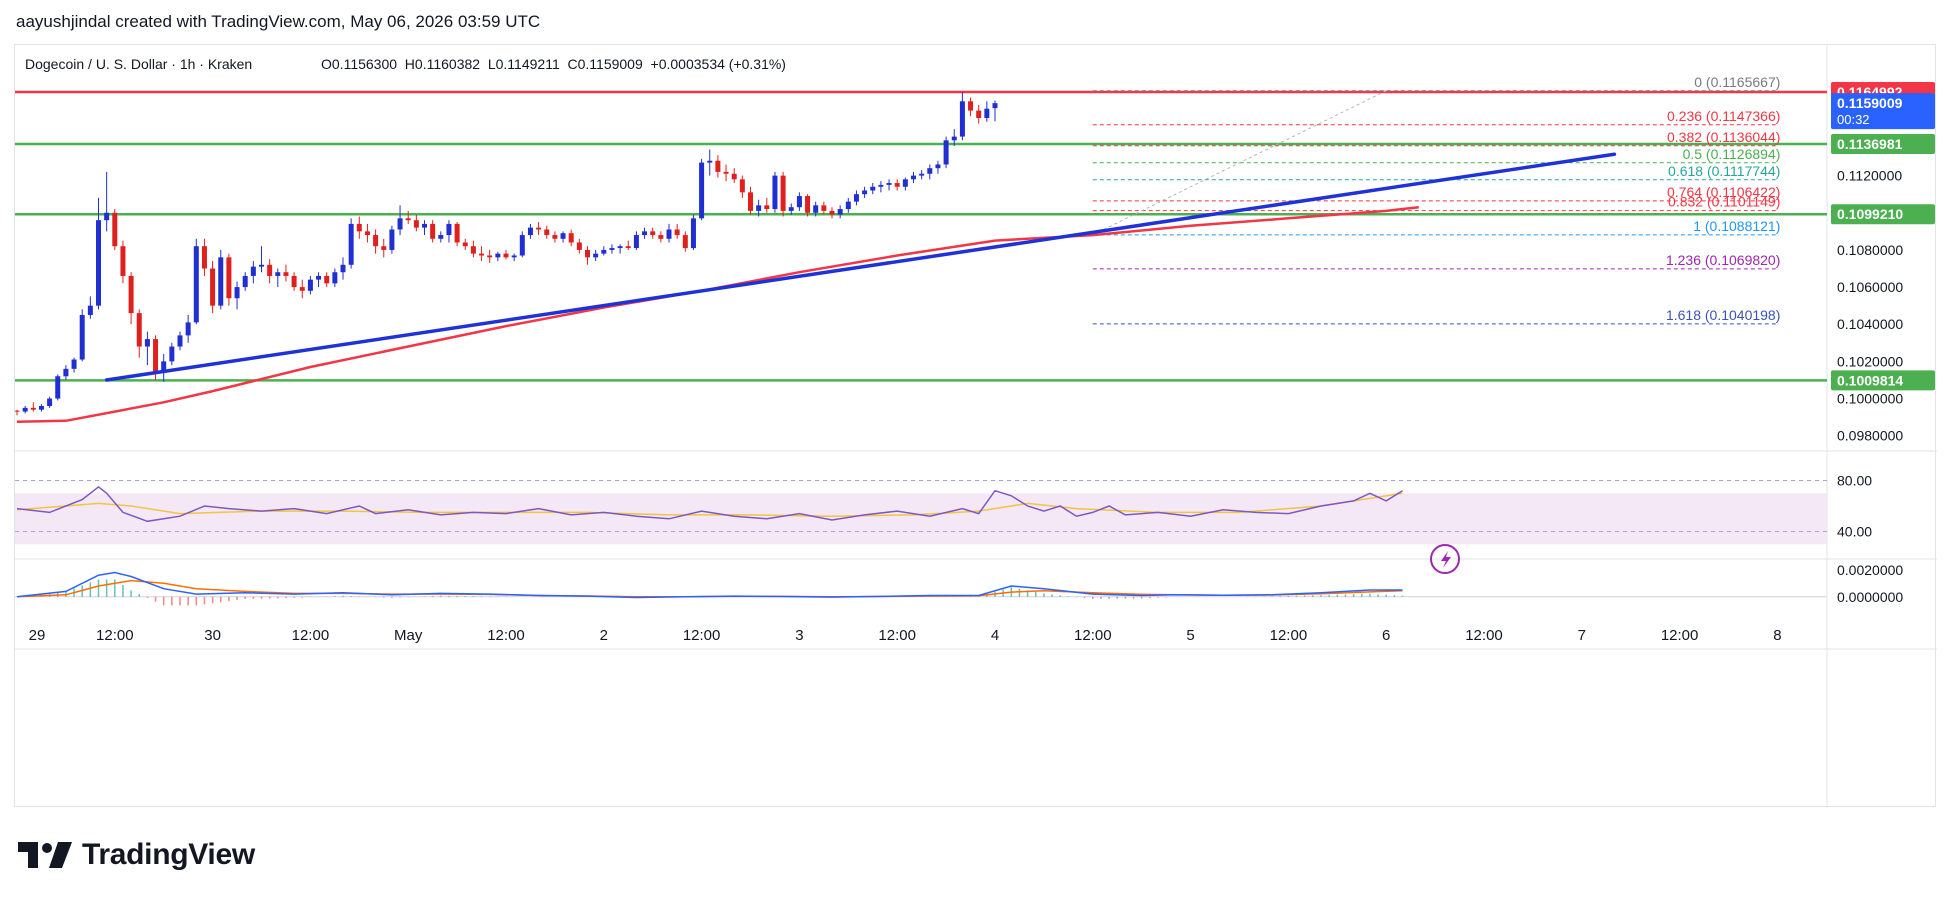  Describe the element at coordinates (1870, 103) in the screenshot. I see `price-badge-label: 0.1159009` at that location.